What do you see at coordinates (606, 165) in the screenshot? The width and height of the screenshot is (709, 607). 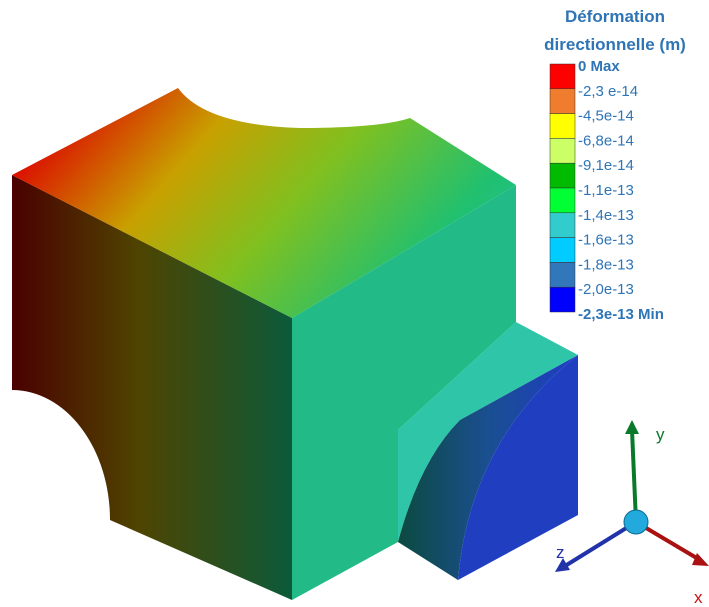 I see `legend-label: -9,1e-14` at bounding box center [606, 165].